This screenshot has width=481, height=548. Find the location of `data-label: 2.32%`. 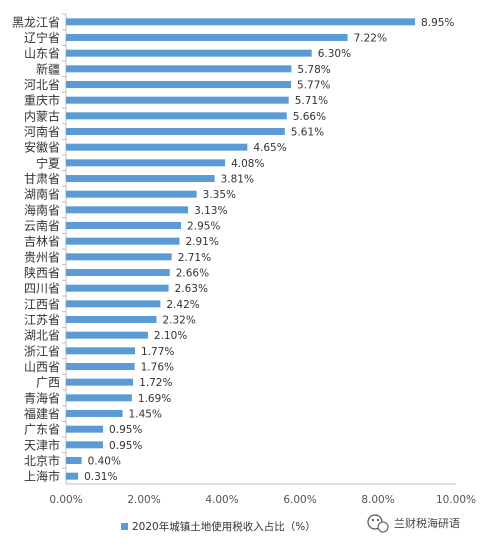

data-label: 2.32% is located at coordinates (178, 321).